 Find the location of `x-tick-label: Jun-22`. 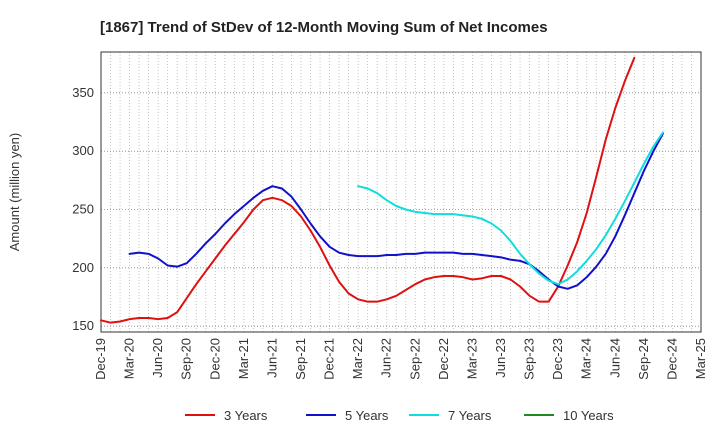

x-tick-label: Jun-22 is located at coordinates (386, 358).